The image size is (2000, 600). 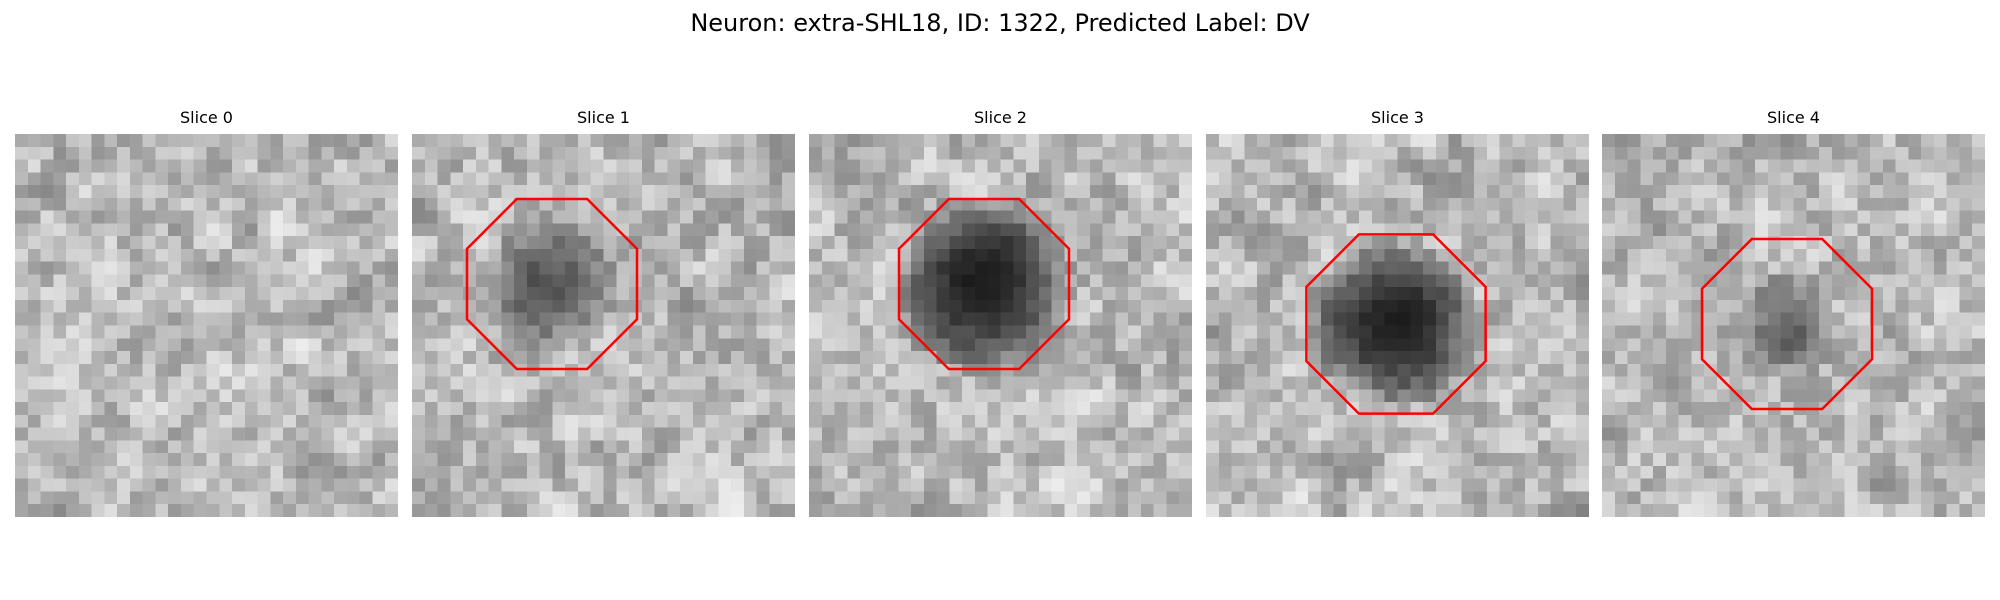 I want to click on slice-panel-0: Slice 0, so click(x=206, y=312).